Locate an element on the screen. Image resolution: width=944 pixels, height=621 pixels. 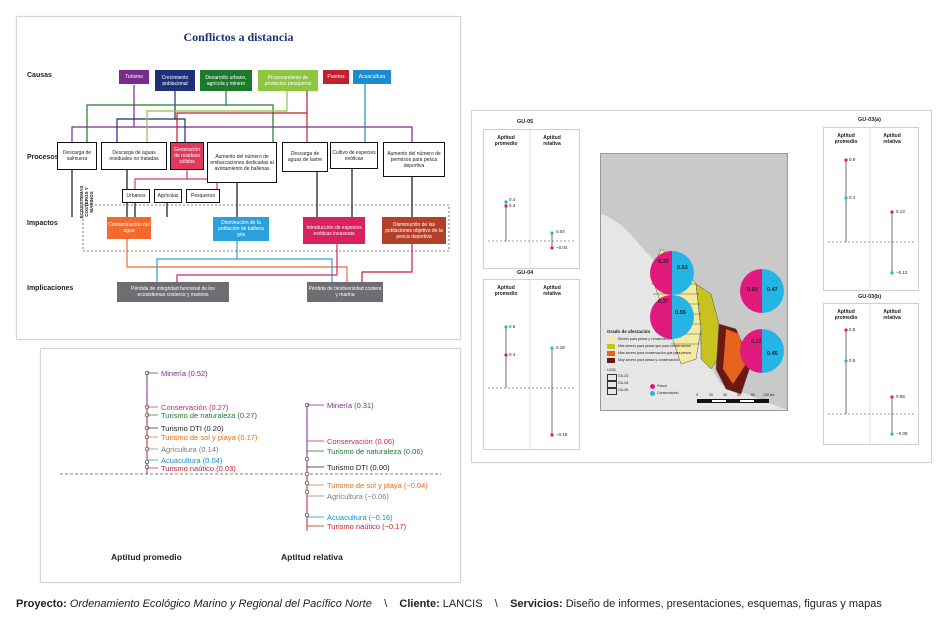
process-salmuera: Descarga de salmuera is located at coordinates (77, 156).